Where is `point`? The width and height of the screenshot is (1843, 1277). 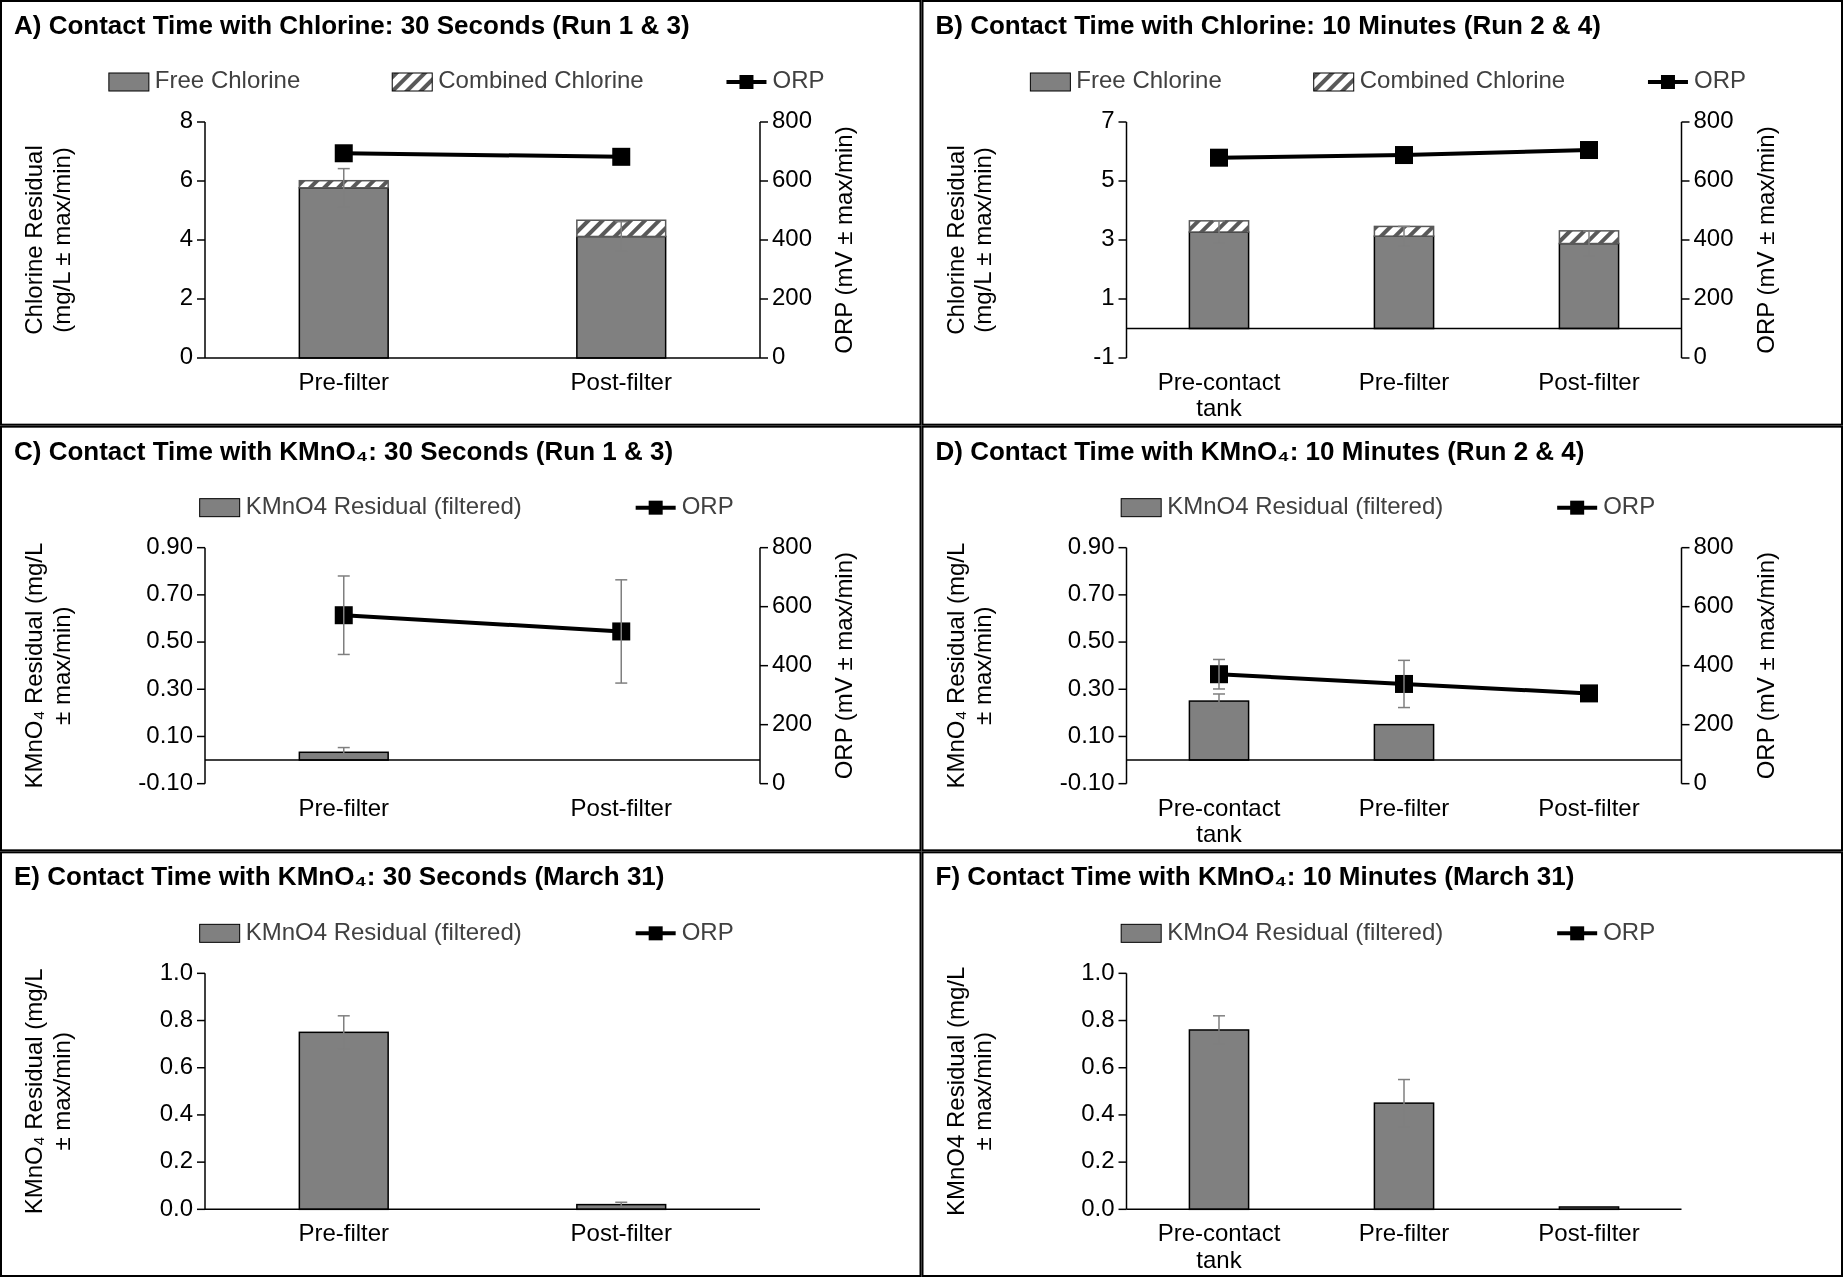 point is located at coordinates (1589, 693).